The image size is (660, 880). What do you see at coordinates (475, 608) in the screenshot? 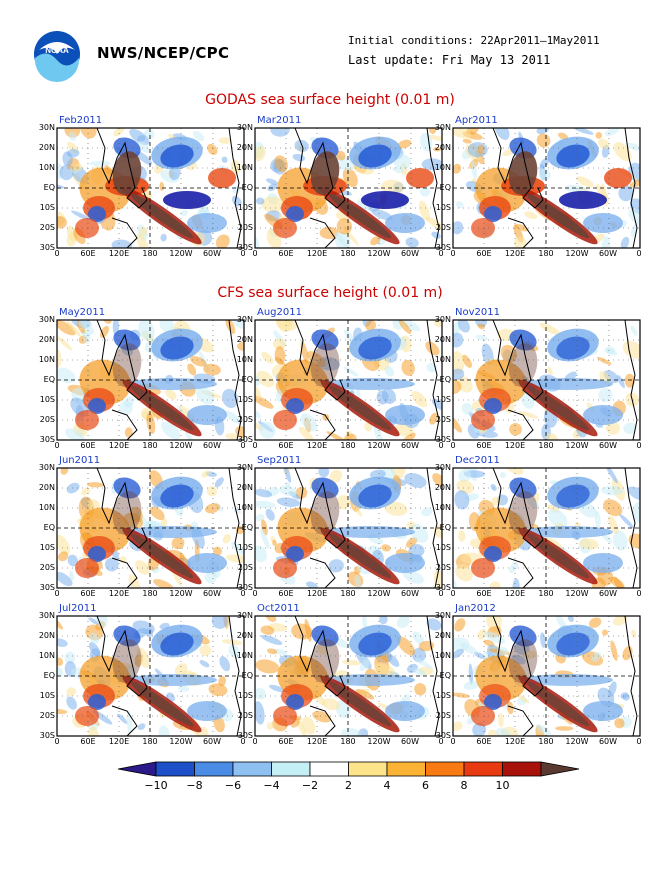
I see `panel-label: Jan2012` at bounding box center [475, 608].